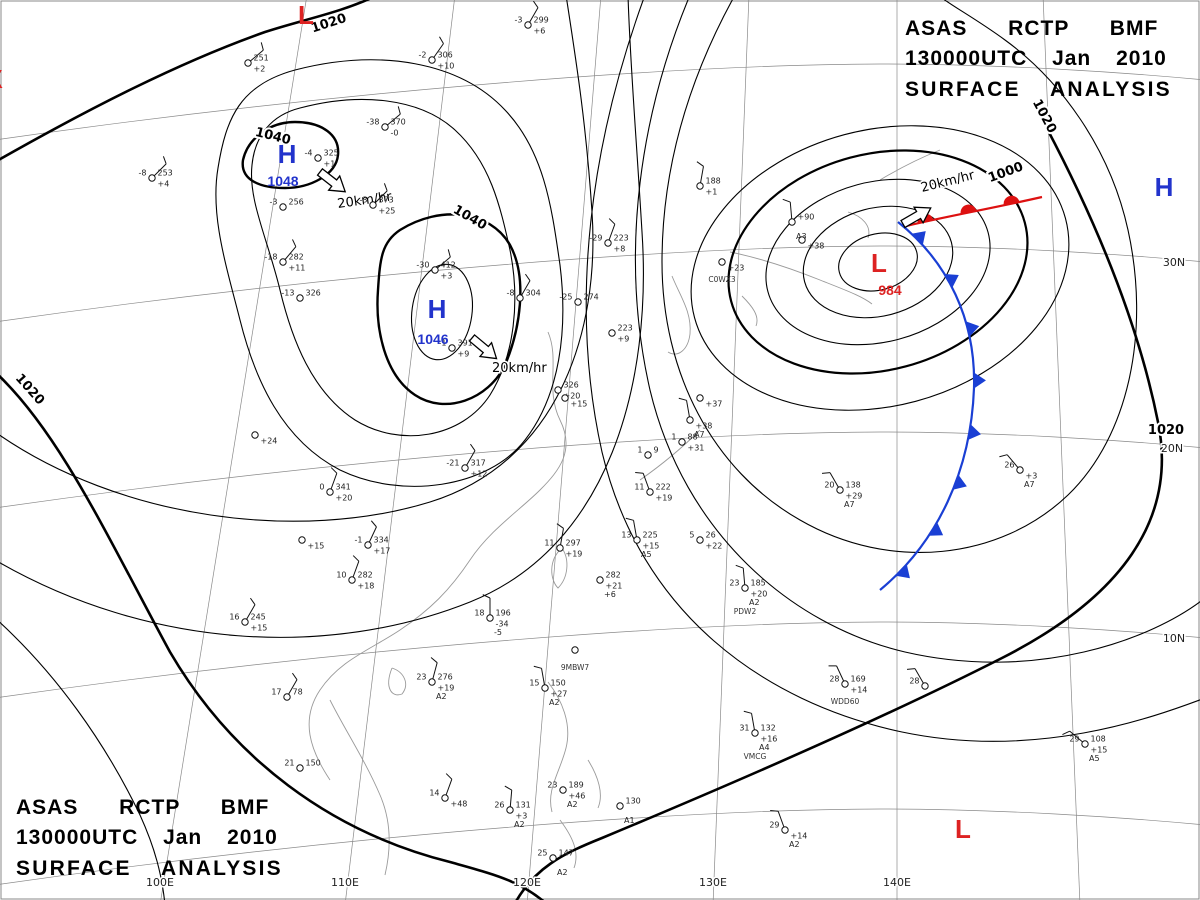 The image size is (1200, 900). I want to click on station-tendency: +2, so click(260, 69).